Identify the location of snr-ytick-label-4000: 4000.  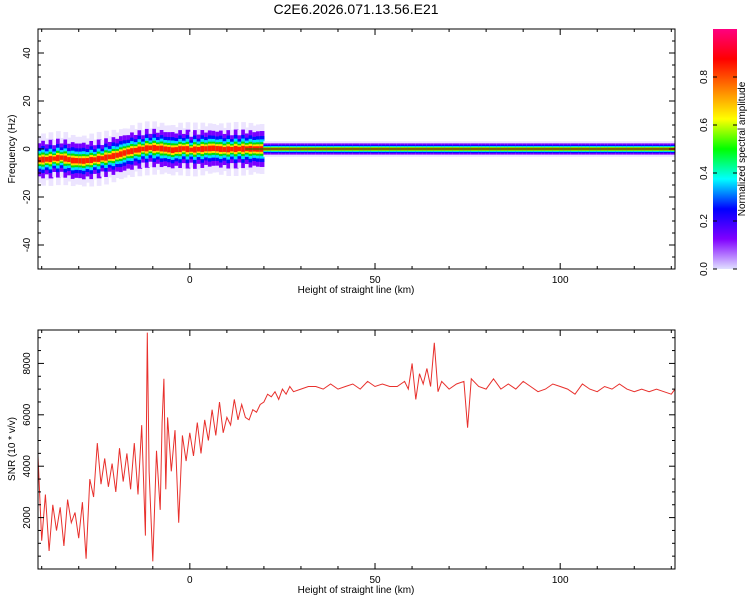
(27, 466).